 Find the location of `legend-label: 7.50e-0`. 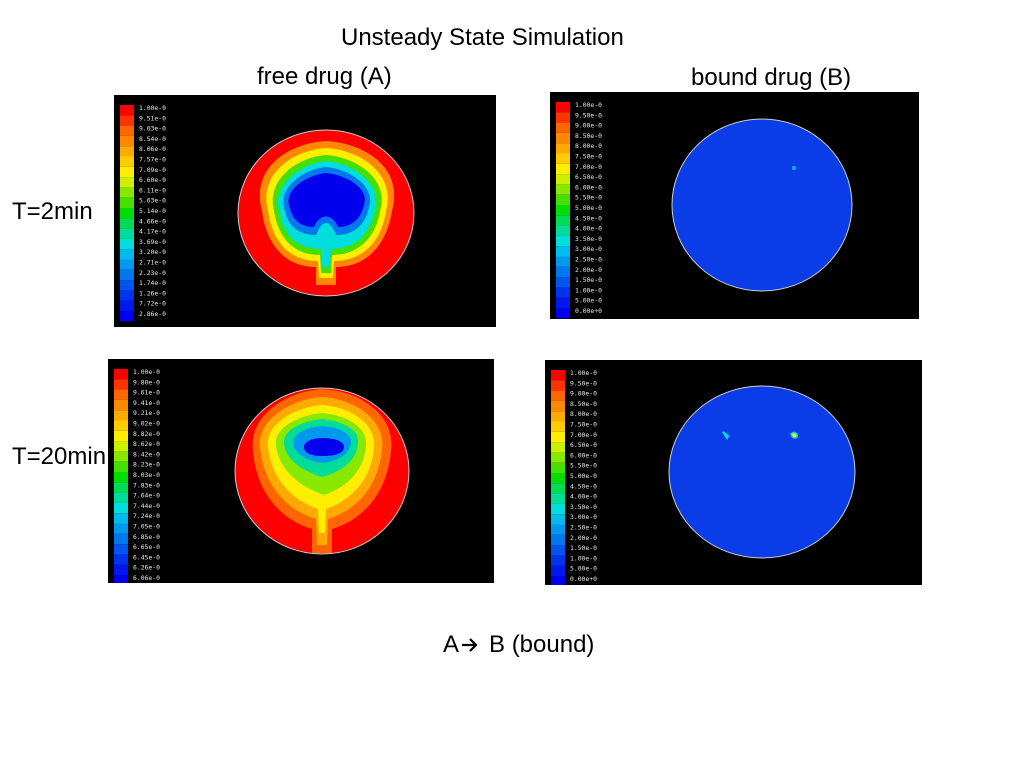

legend-label: 7.50e-0 is located at coordinates (583, 425).